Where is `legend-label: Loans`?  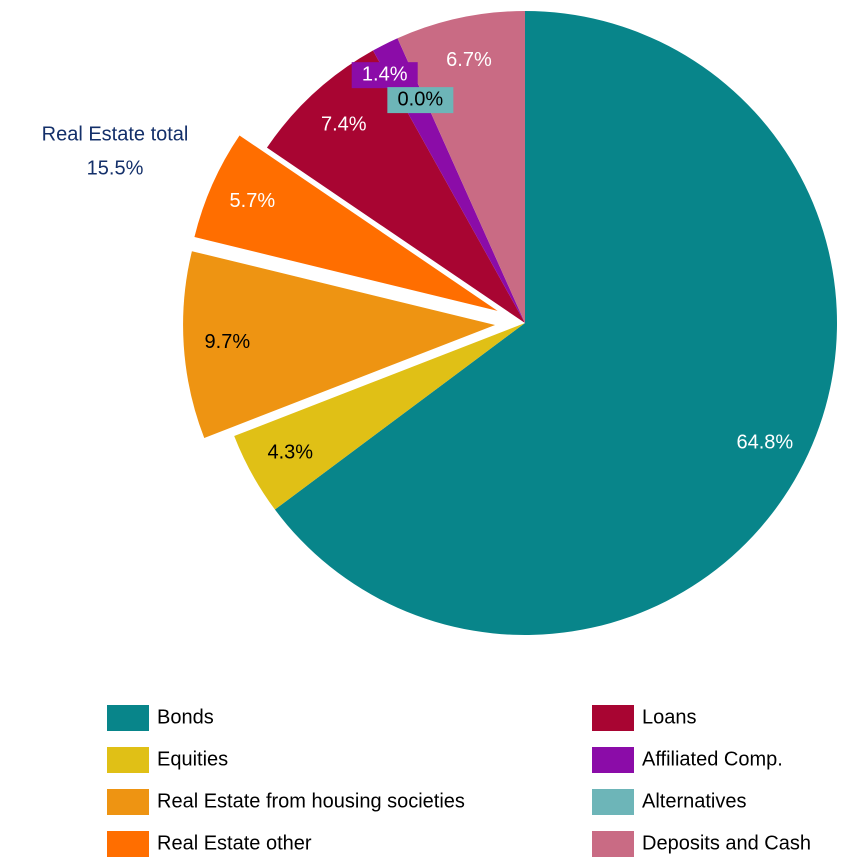
legend-label: Loans is located at coordinates (669, 717).